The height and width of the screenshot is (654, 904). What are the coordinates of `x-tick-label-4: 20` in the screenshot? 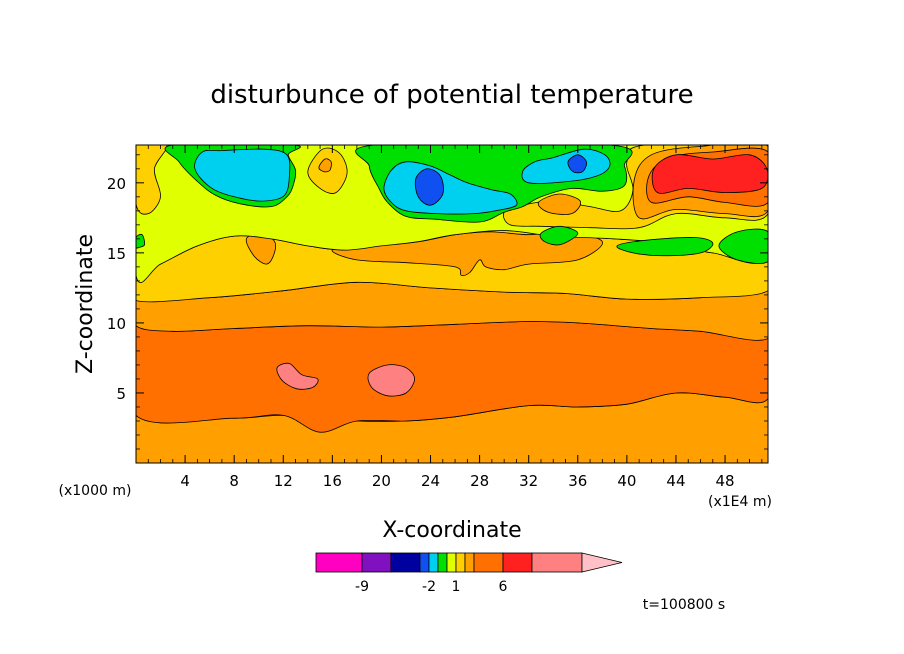 It's located at (381, 481).